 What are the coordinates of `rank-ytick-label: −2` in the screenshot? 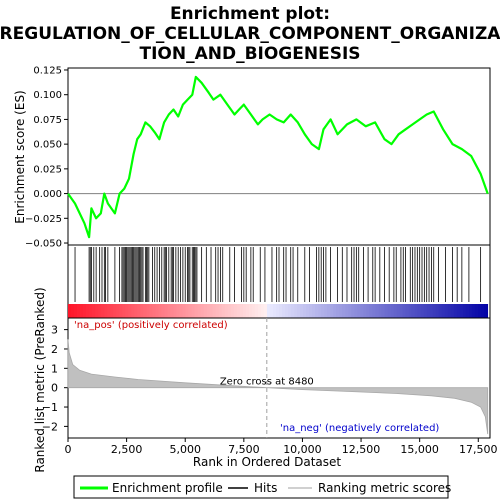 It's located at (50, 426).